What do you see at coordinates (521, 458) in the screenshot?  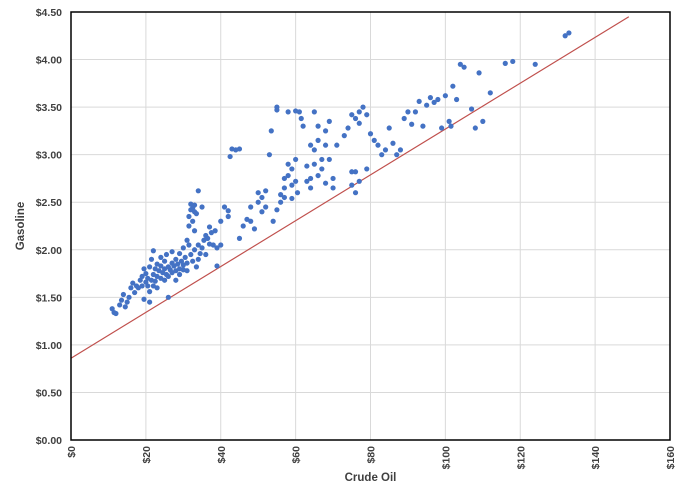 I see `x-tick-label: $120` at bounding box center [521, 458].